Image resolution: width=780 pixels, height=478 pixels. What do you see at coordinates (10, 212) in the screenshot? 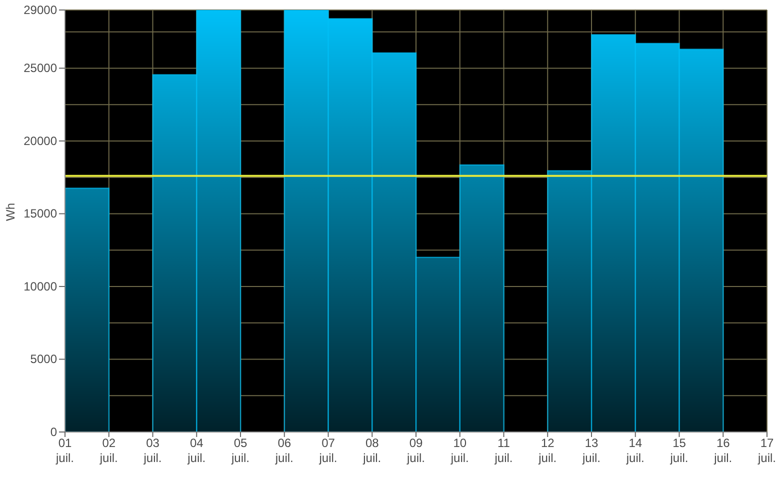
I see `y-axis-title: Wh` at bounding box center [10, 212].